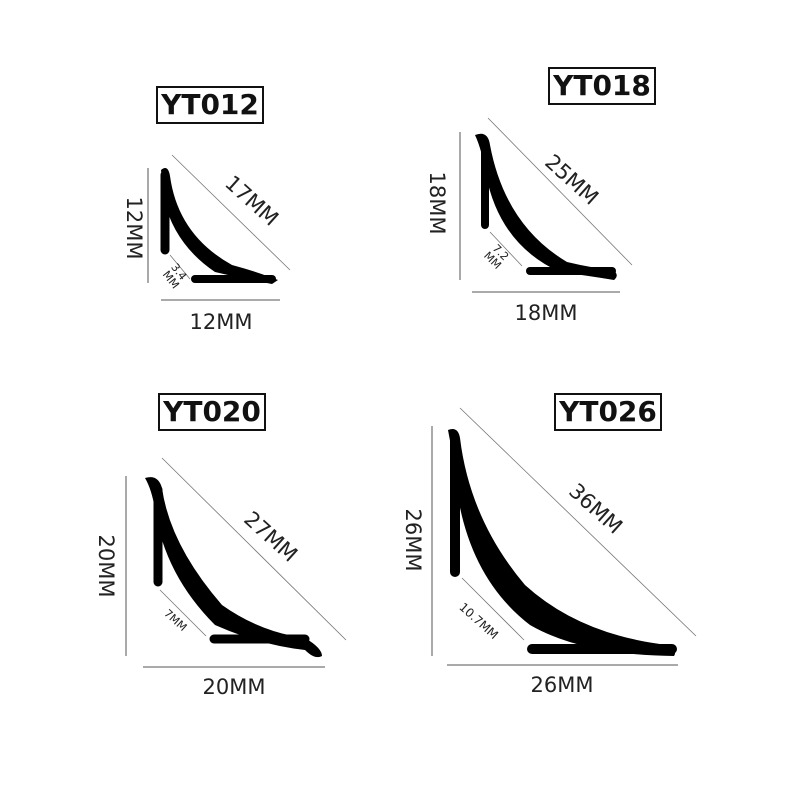  I want to click on dim-width-yt012: 12MM, so click(221, 322).